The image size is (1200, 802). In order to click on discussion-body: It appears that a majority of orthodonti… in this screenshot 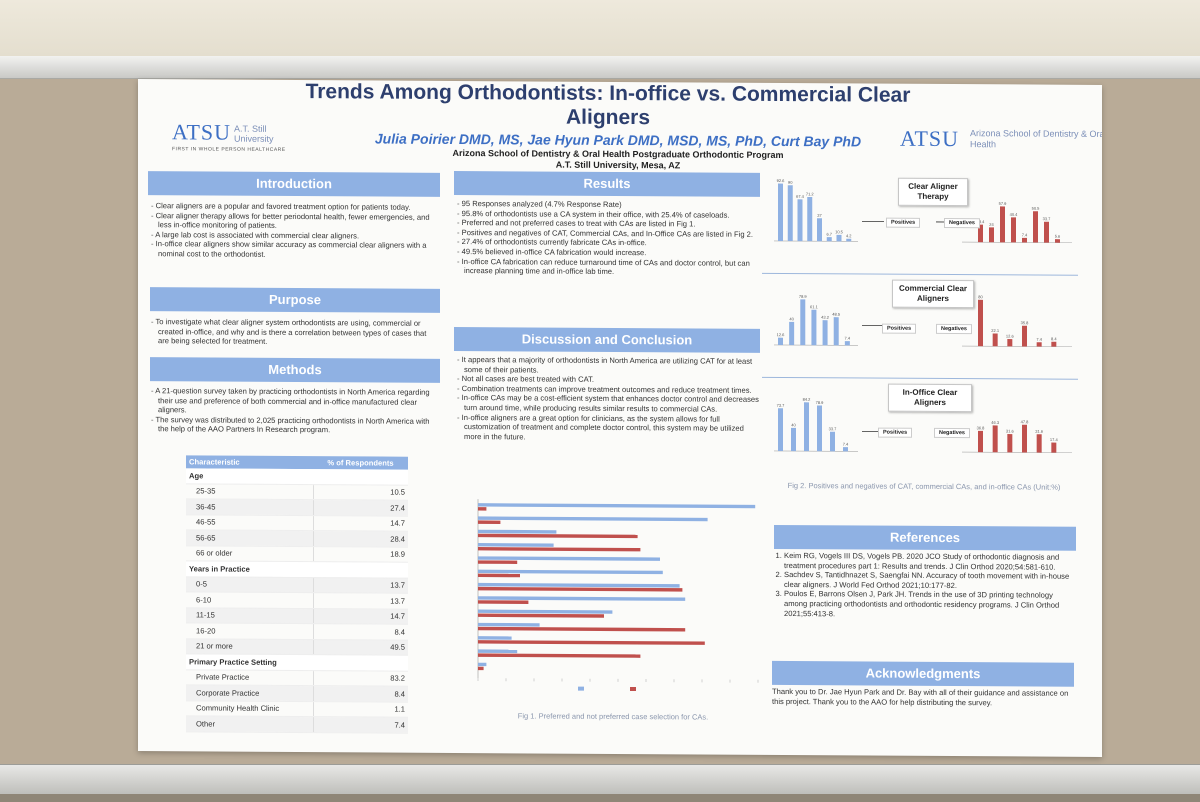, I will do `click(608, 399)`.